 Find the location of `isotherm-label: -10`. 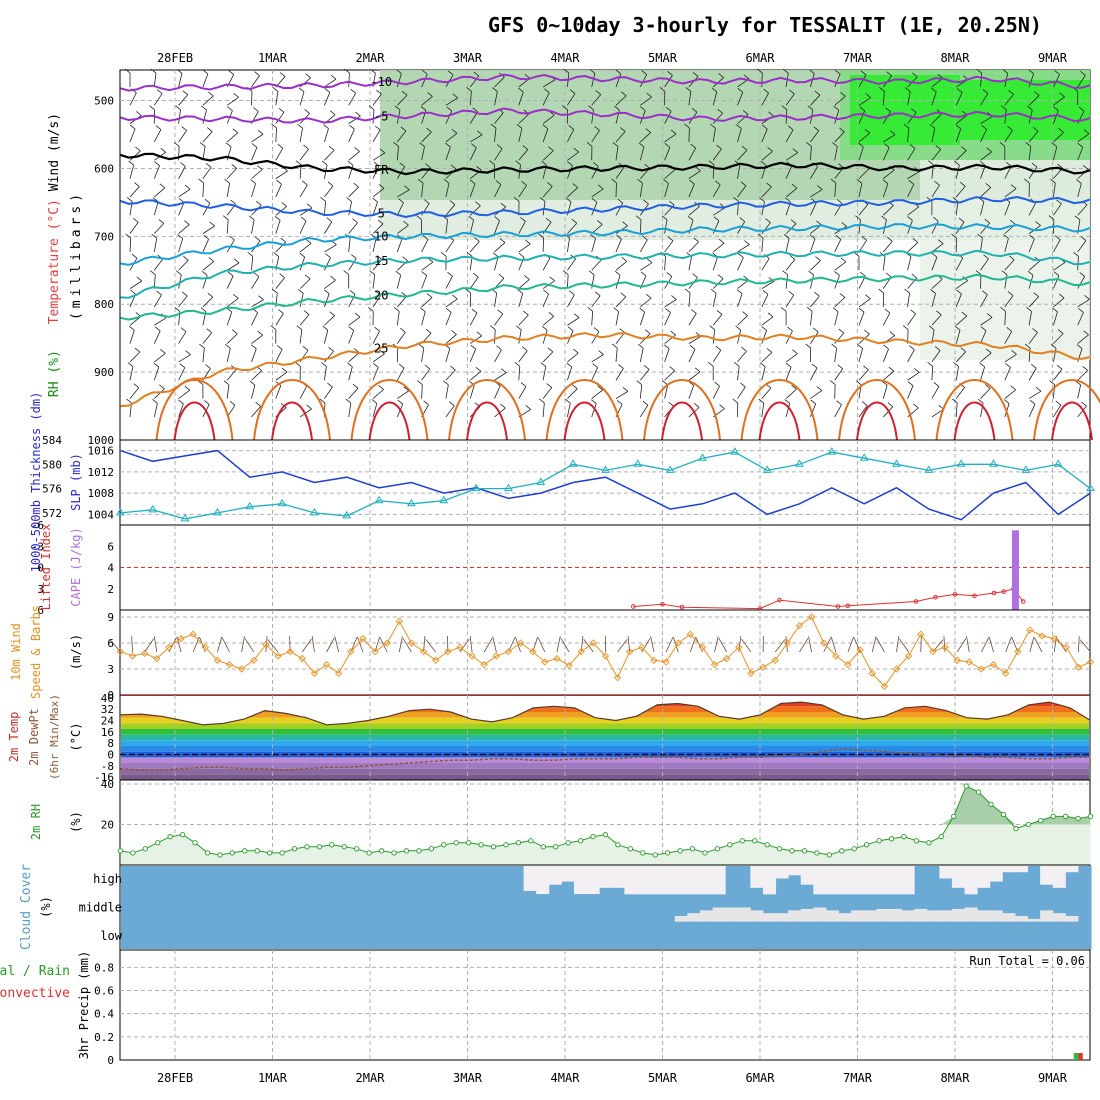

isotherm-label: -10 is located at coordinates (381, 82).